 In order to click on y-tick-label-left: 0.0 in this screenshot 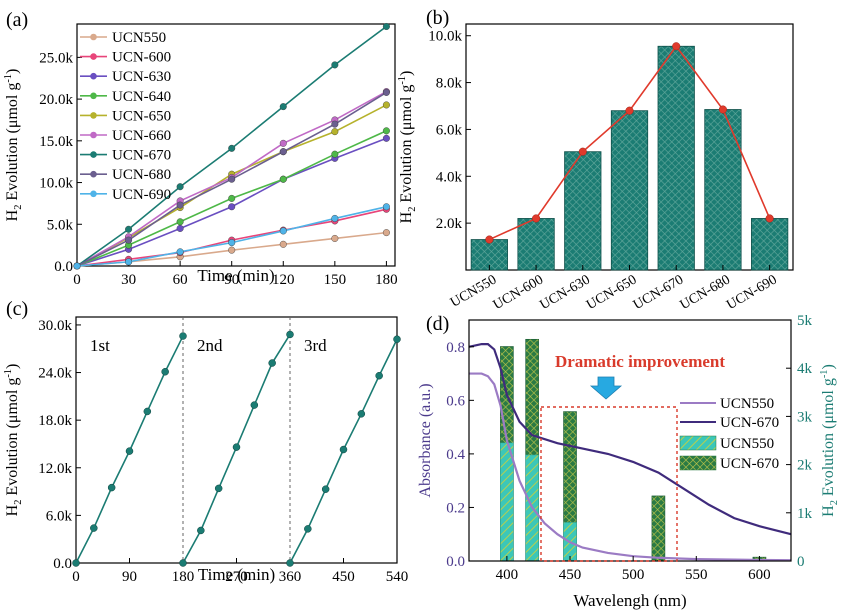, I will do `click(455, 562)`.